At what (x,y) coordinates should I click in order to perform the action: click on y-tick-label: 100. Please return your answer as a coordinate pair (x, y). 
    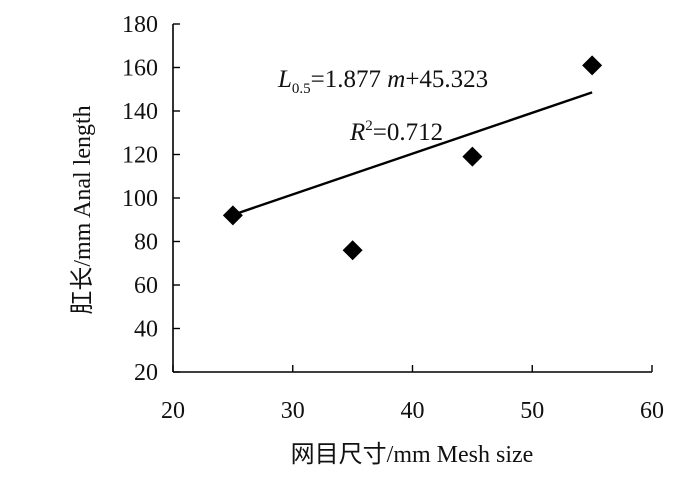
    Looking at the image, I should click on (140, 199).